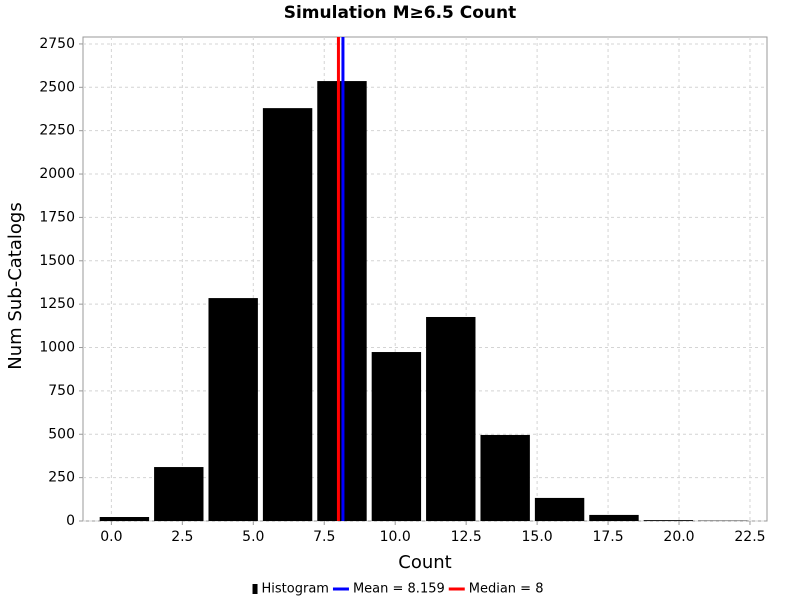 The image size is (800, 600). What do you see at coordinates (506, 589) in the screenshot?
I see `legend-label: Median = 8` at bounding box center [506, 589].